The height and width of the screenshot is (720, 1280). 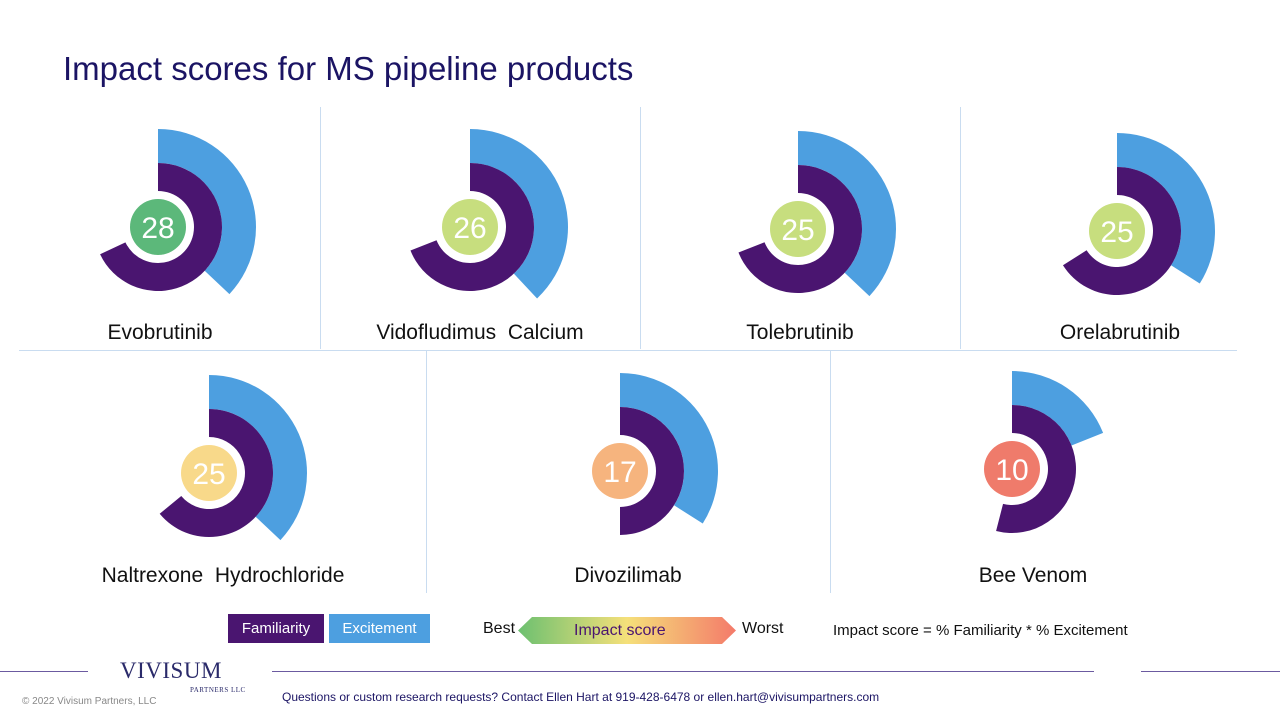 What do you see at coordinates (276, 628) in the screenshot?
I see `legend-familiarity: Familiarity` at bounding box center [276, 628].